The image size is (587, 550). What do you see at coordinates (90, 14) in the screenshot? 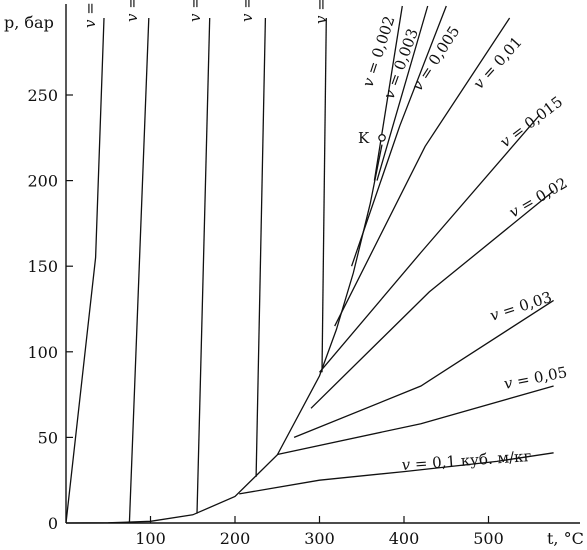
I see `isochore-label-v-0-001: v = 0,001` at bounding box center [90, 14].